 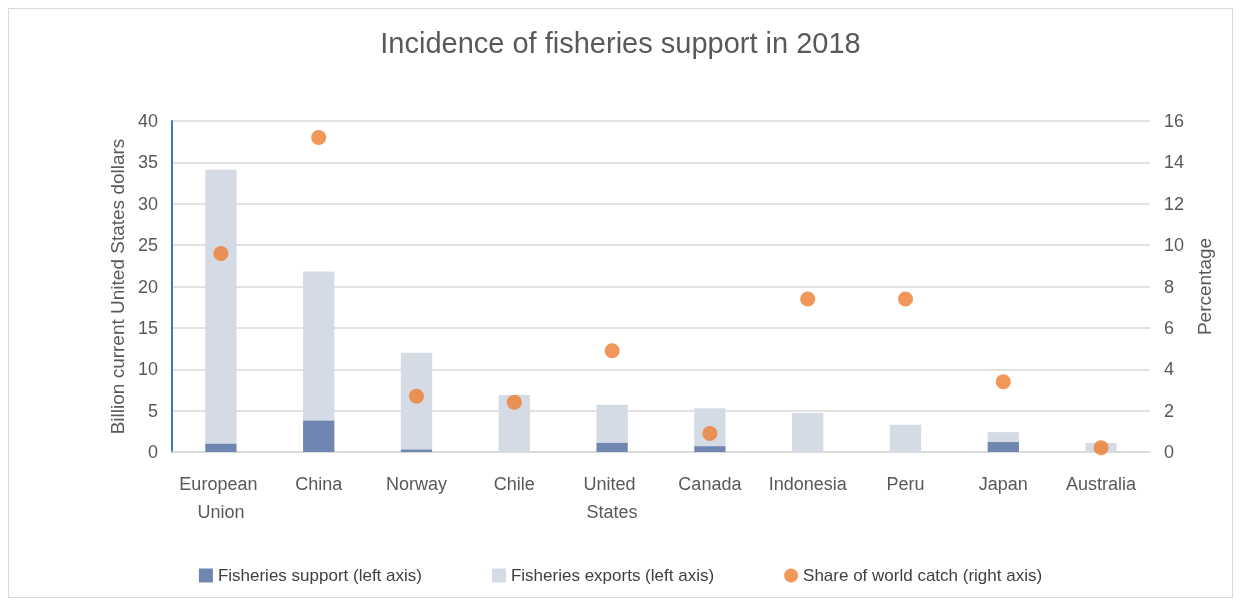 What do you see at coordinates (1204, 286) in the screenshot?
I see `y2-axis-title: Percentage` at bounding box center [1204, 286].